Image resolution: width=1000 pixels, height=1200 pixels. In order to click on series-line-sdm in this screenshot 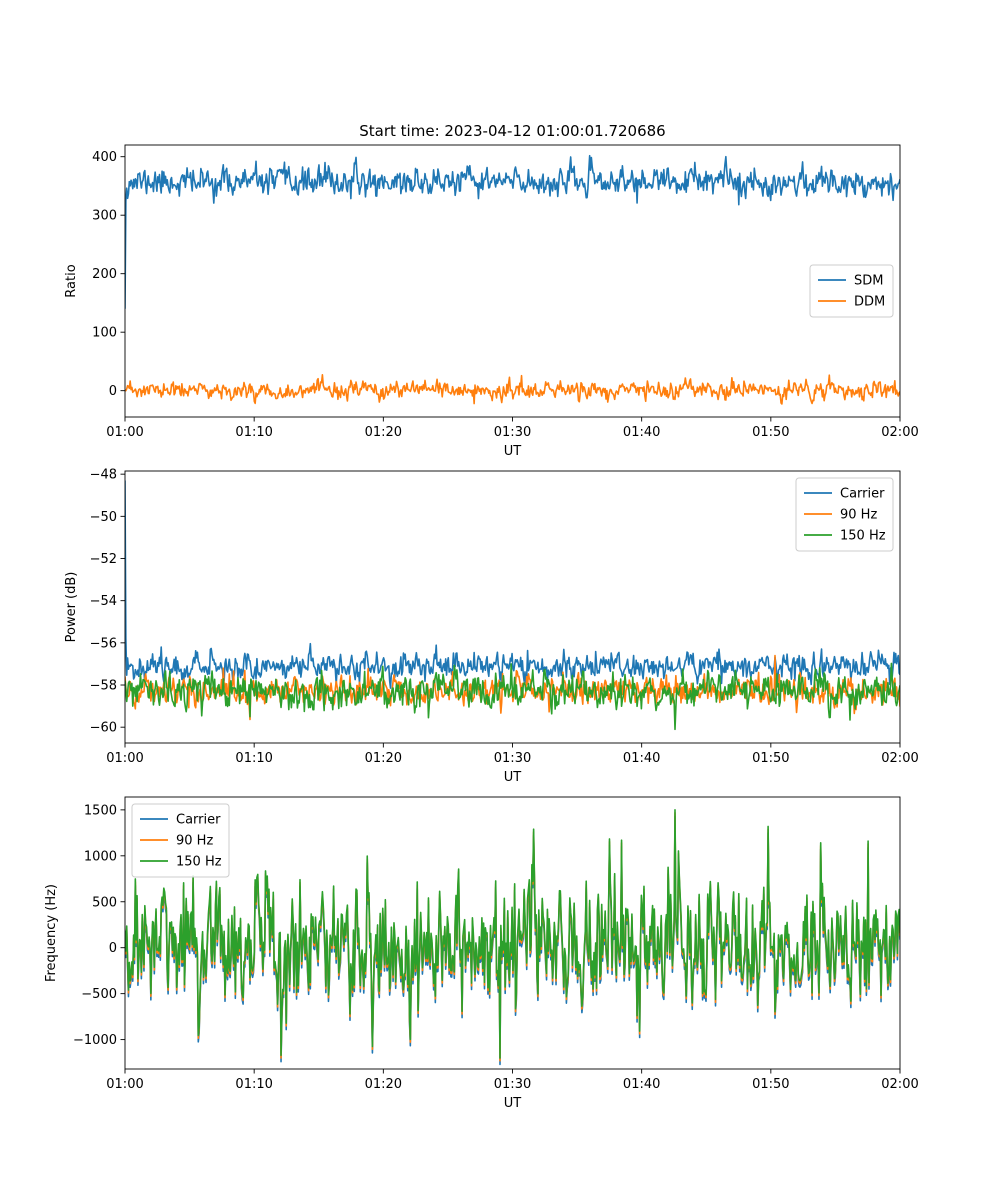, I will do `click(512, 231)`.